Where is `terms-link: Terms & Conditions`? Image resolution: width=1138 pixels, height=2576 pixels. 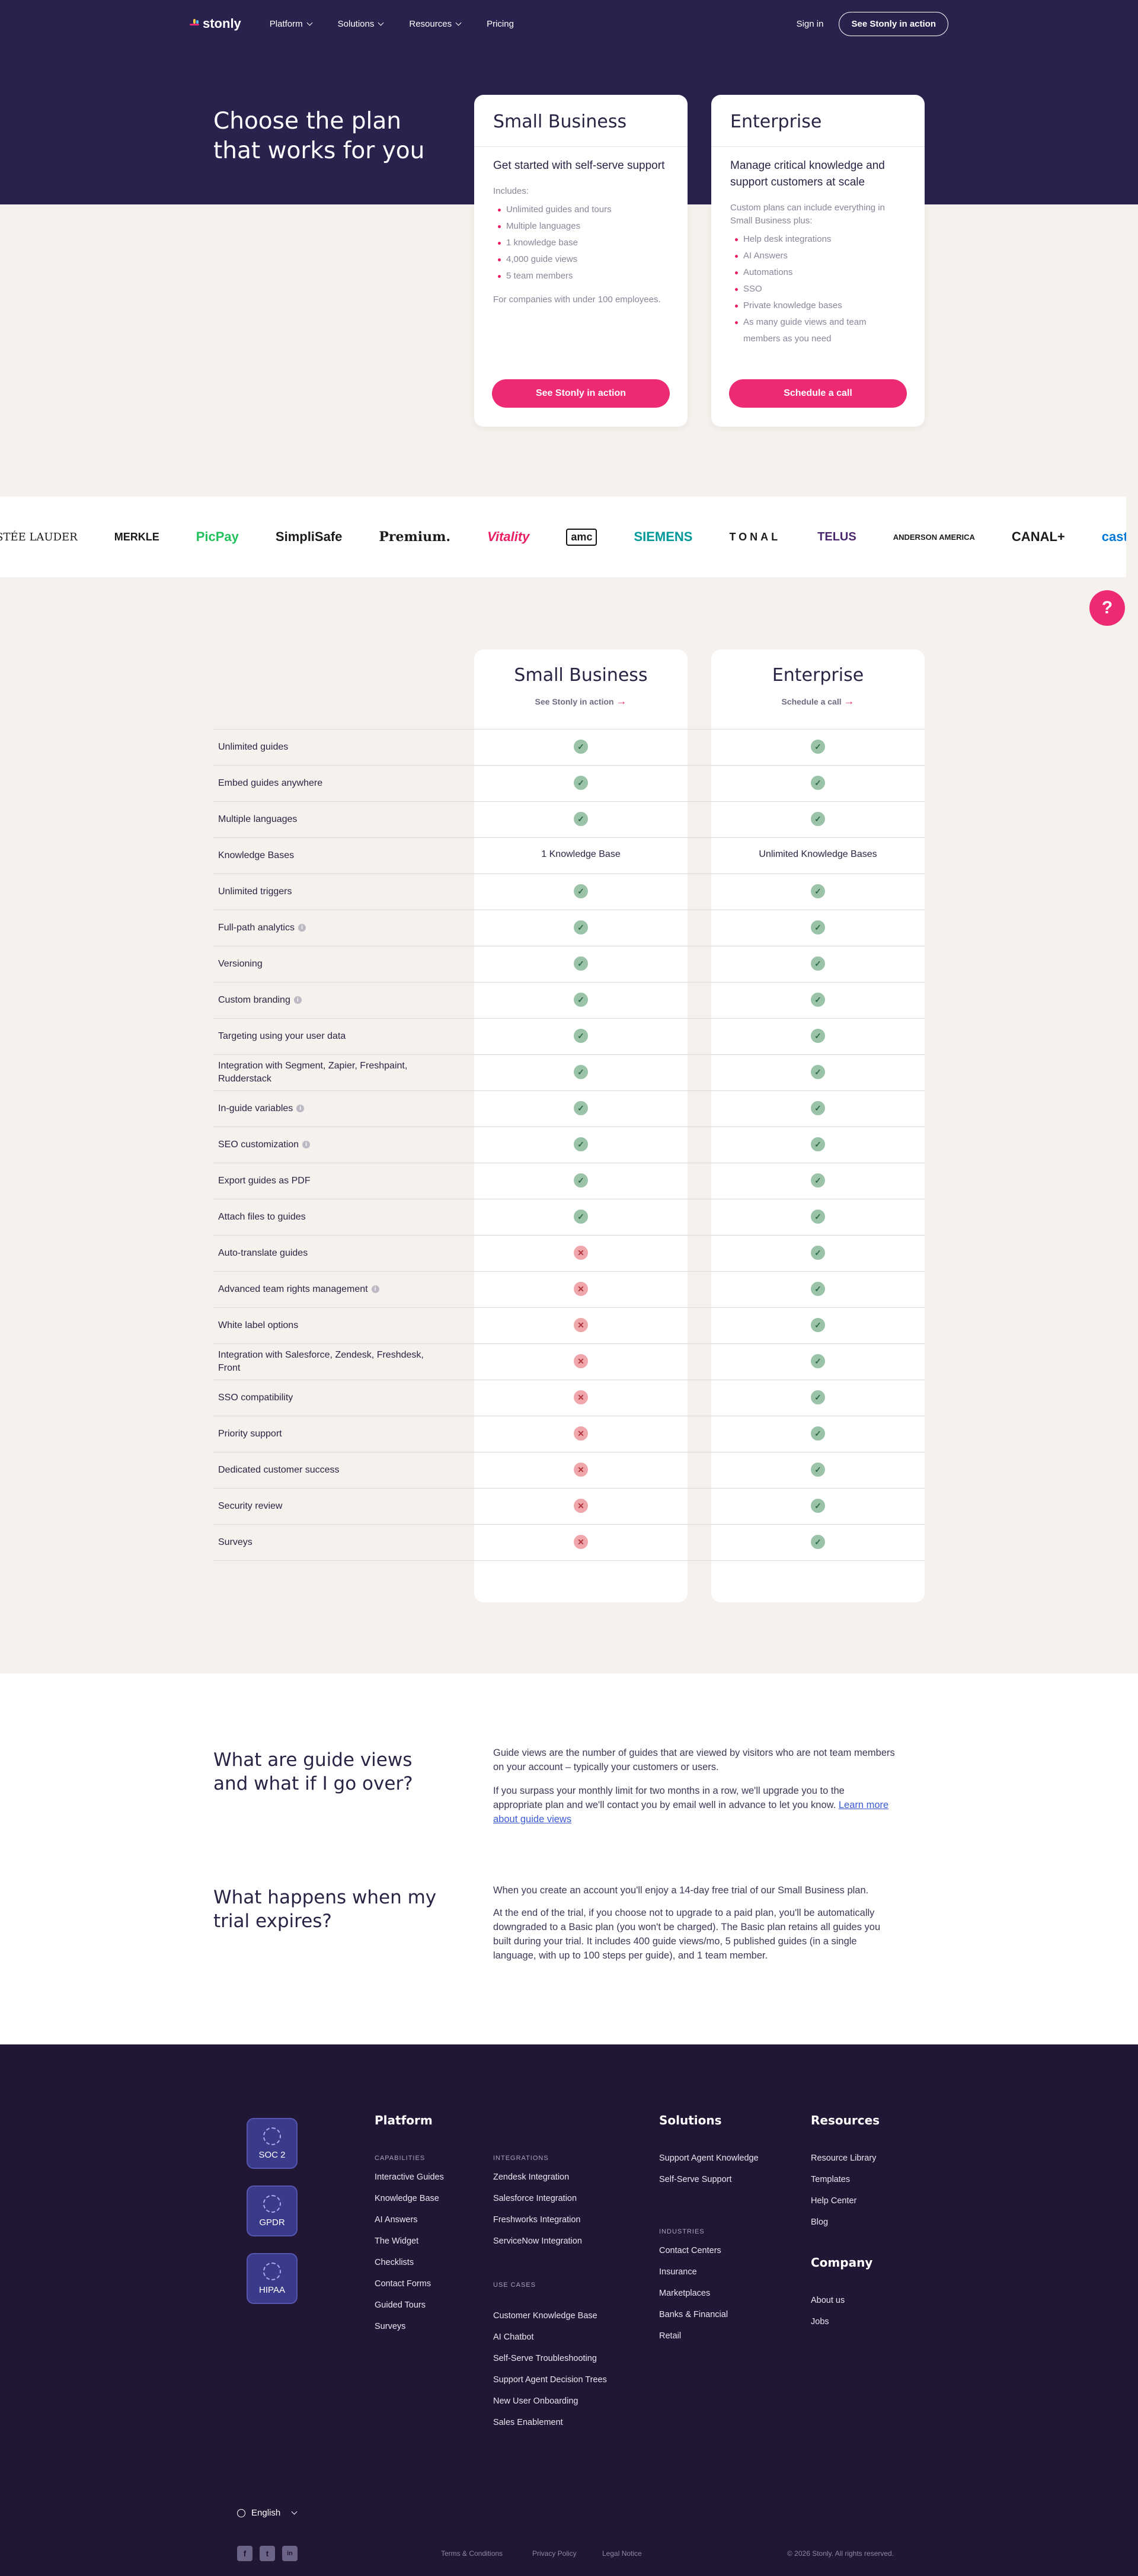
terms-link: Terms & Conditions is located at coordinates (472, 2553).